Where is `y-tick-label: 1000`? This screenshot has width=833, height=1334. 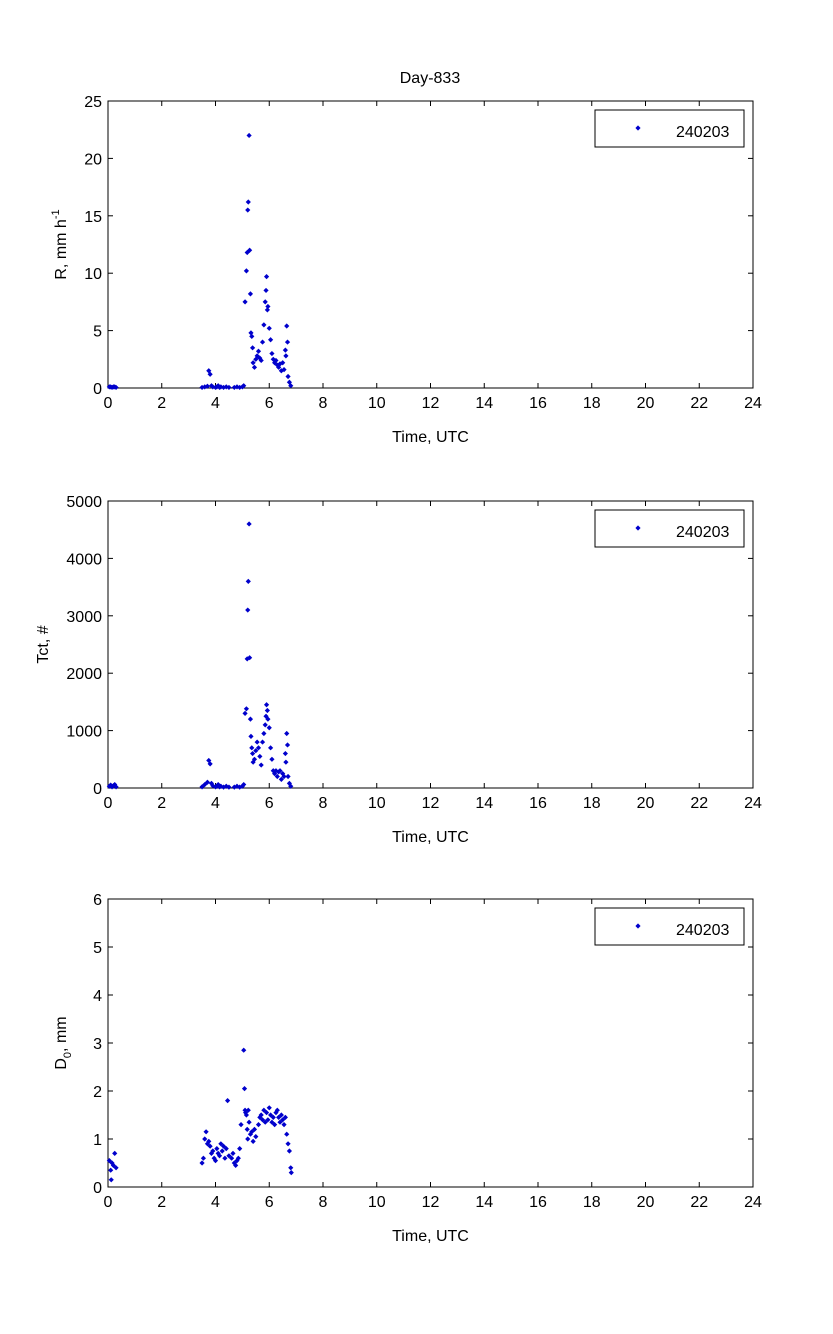 y-tick-label: 1000 is located at coordinates (84, 732).